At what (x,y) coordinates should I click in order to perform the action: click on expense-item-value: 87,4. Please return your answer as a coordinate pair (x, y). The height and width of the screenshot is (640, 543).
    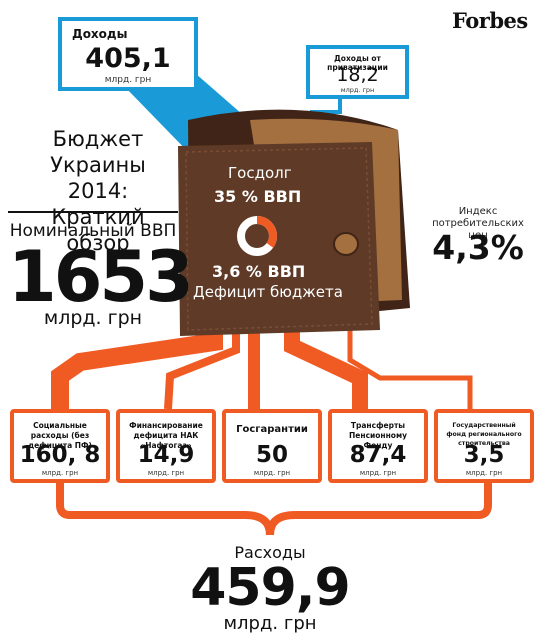
    Looking at the image, I should click on (378, 455).